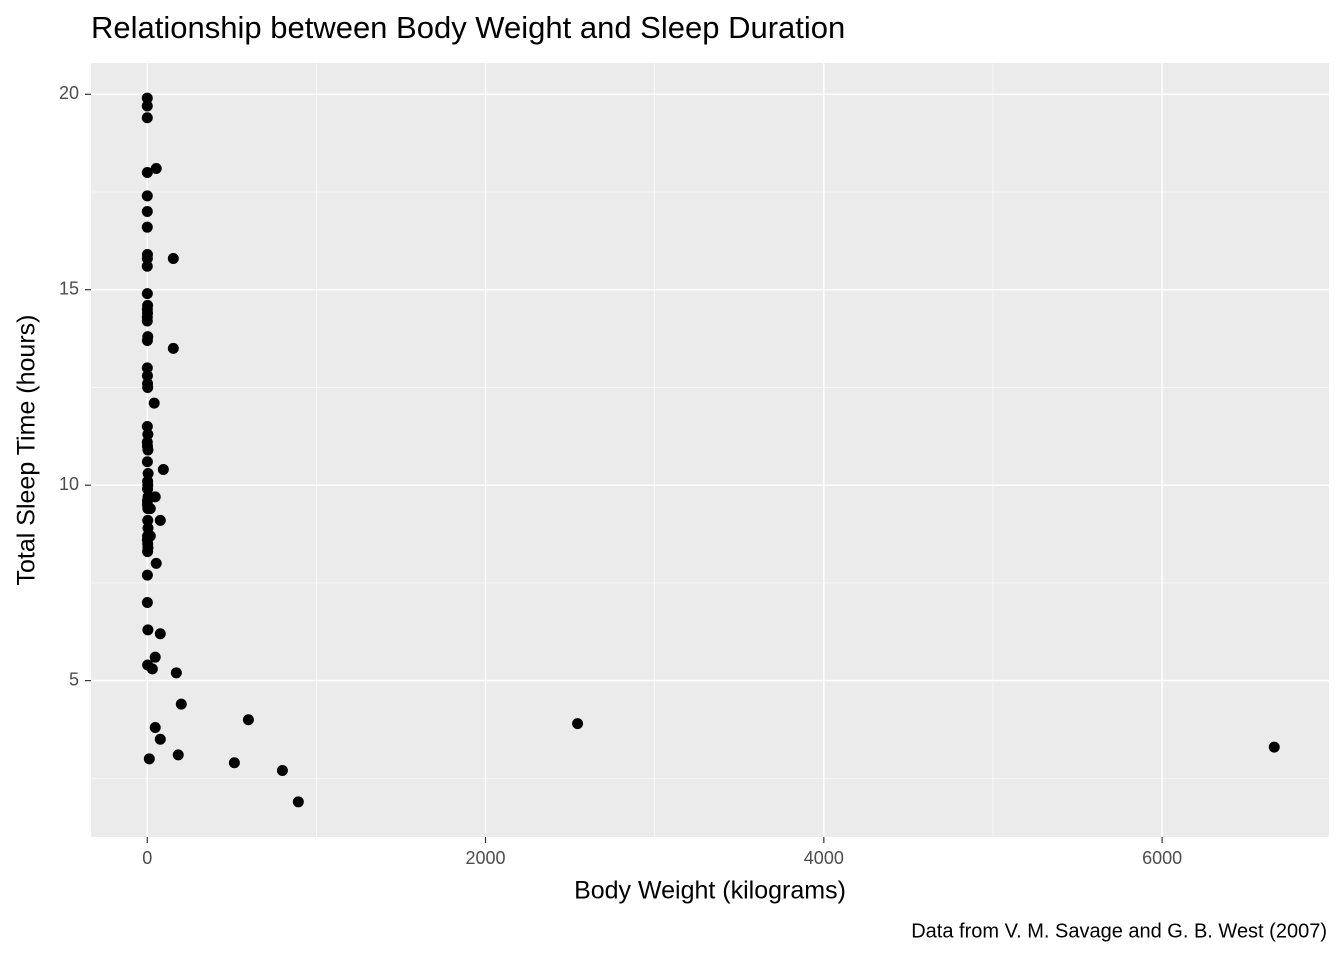  I want to click on x-tick-label: 0, so click(147, 858).